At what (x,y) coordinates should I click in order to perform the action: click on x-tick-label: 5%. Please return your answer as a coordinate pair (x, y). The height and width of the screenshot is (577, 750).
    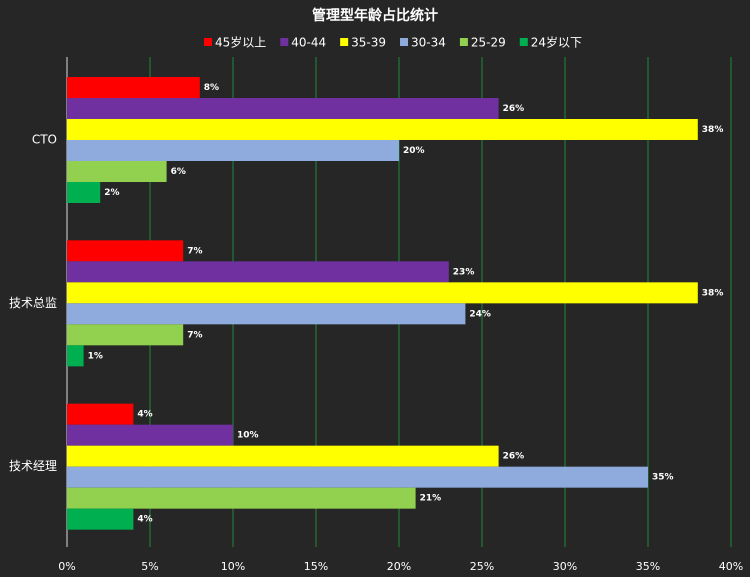
    Looking at the image, I should click on (149, 566).